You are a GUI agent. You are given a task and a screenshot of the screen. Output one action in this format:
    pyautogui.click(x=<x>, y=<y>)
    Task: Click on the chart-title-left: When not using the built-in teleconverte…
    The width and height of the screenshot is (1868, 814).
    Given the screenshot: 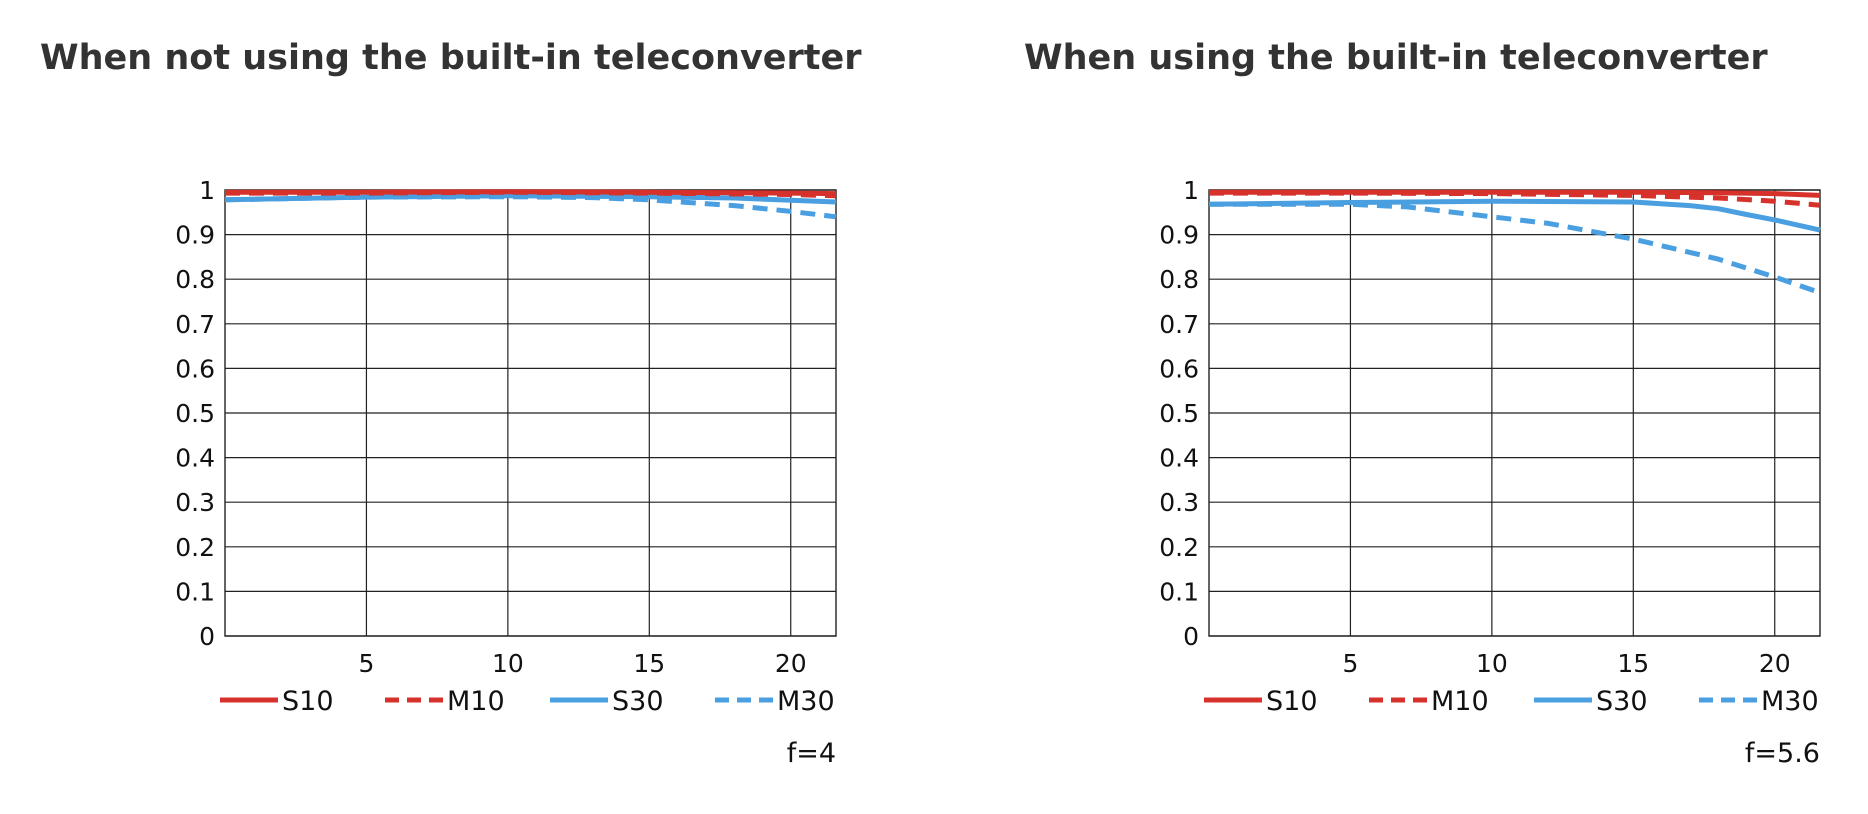 What is the action you would take?
    pyautogui.click(x=451, y=58)
    